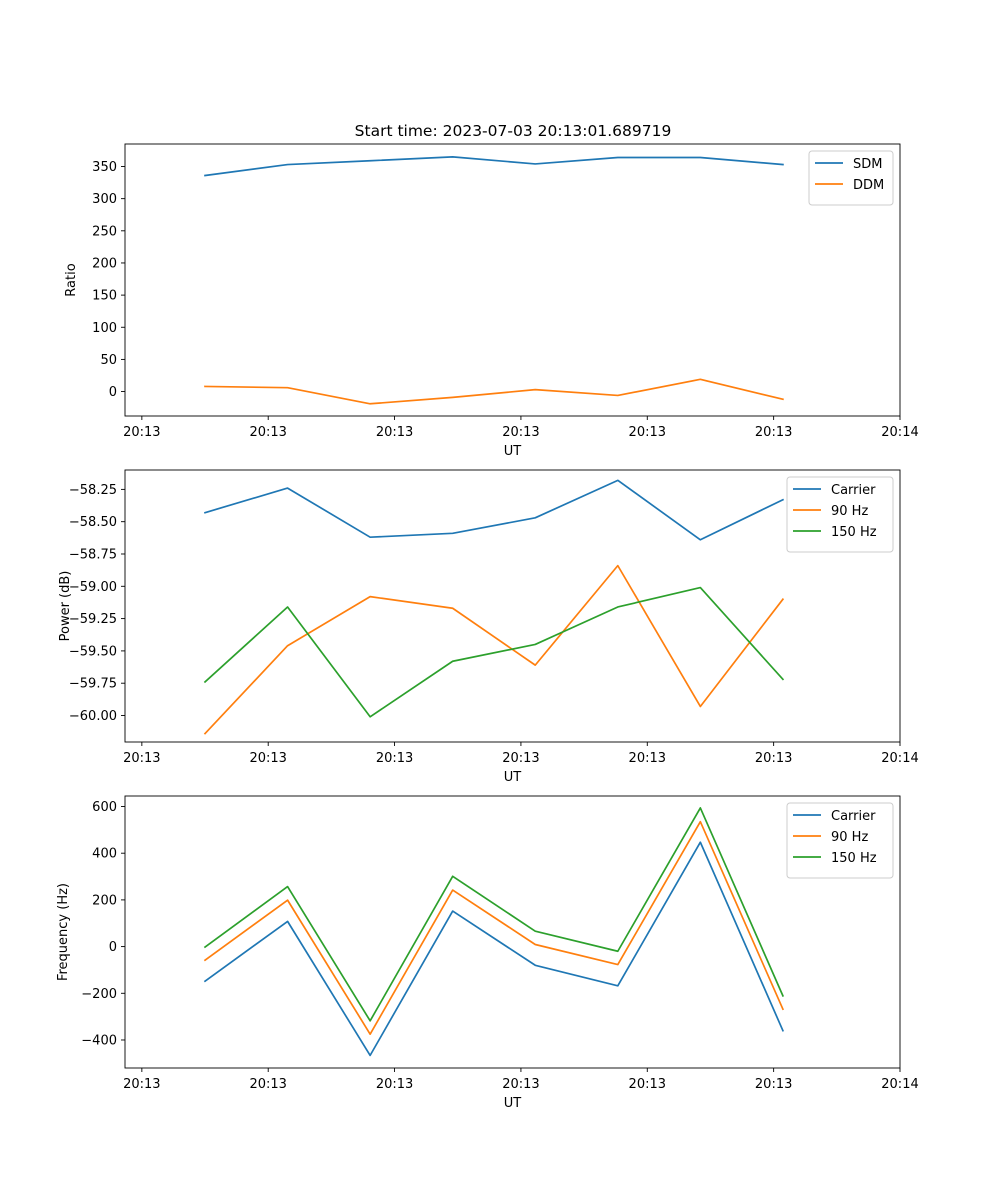  What do you see at coordinates (99, 994) in the screenshot?
I see `y-tick-label: −200` at bounding box center [99, 994].